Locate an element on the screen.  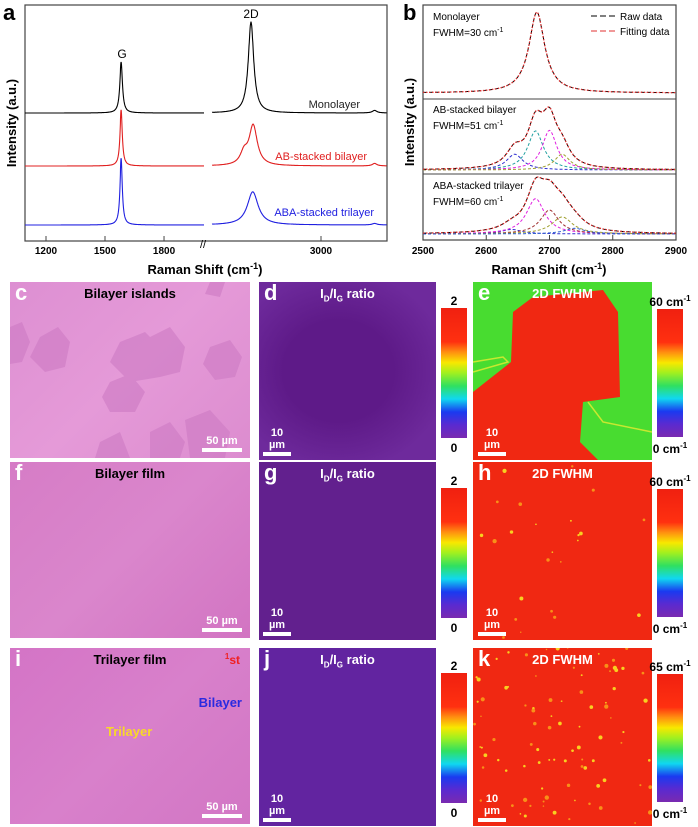
x-axis-label-b: Raman Shift (cm-1) is located at coordinates (549, 269).